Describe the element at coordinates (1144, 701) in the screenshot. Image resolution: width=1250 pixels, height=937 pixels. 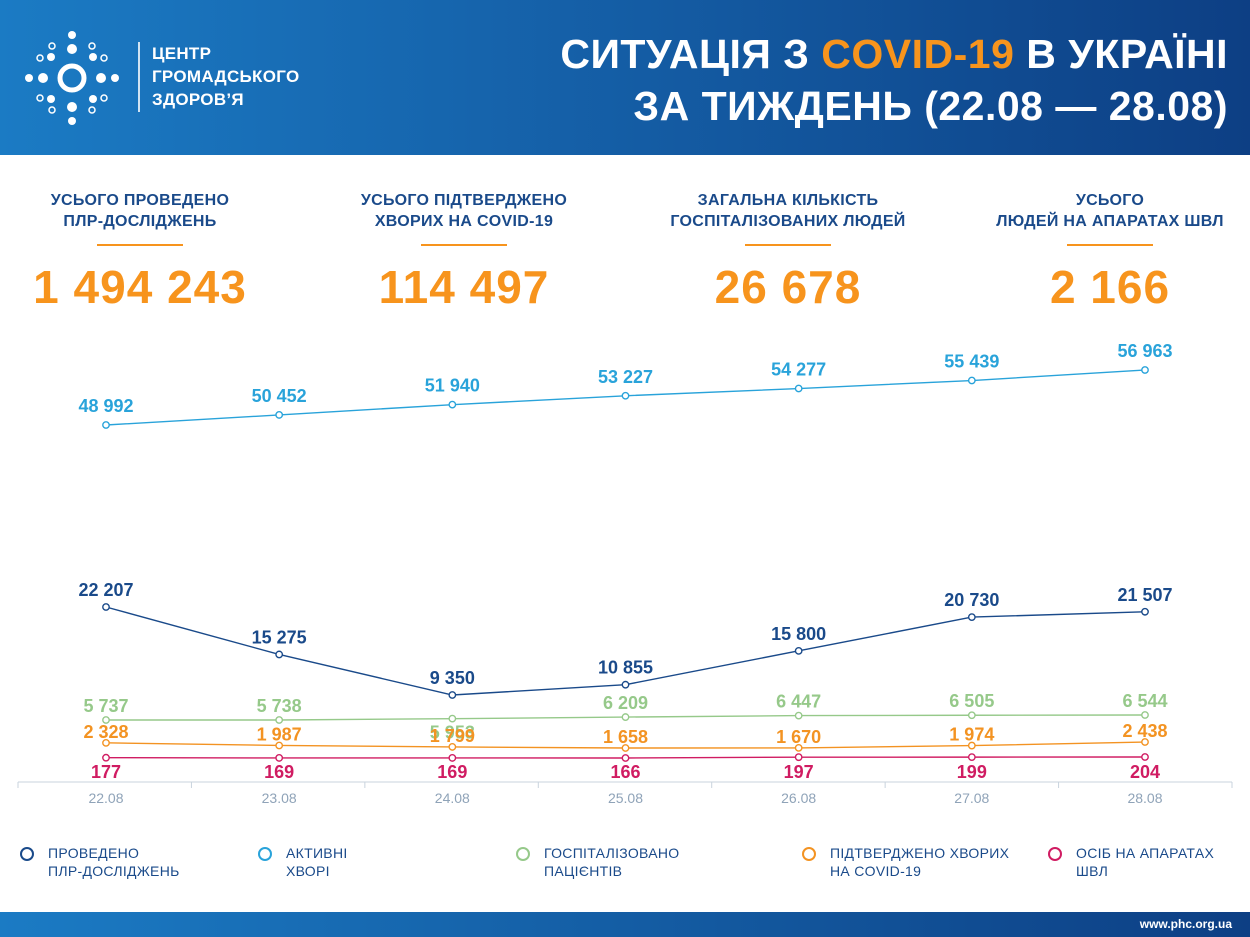
I see `data-label: 6 544` at that location.